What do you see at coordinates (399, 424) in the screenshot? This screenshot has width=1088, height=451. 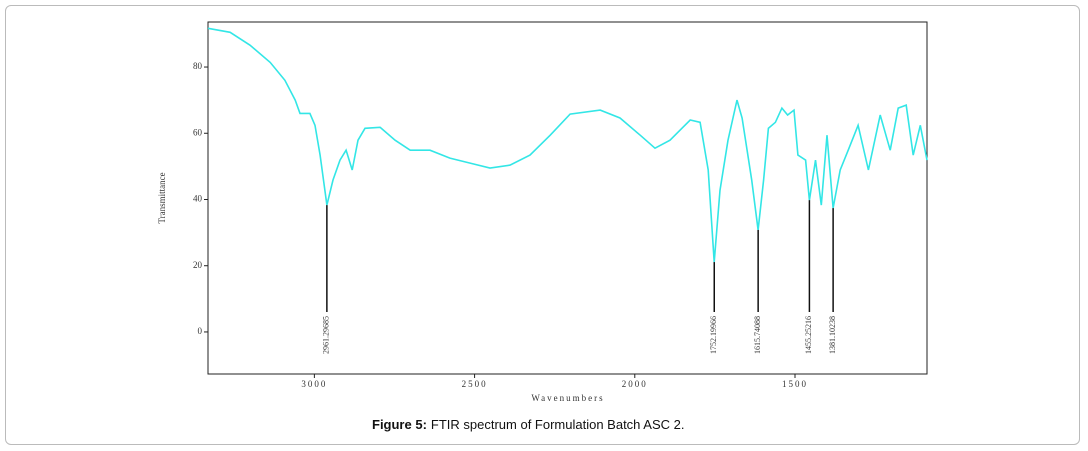 I see `caption-label: Figure 5:` at bounding box center [399, 424].